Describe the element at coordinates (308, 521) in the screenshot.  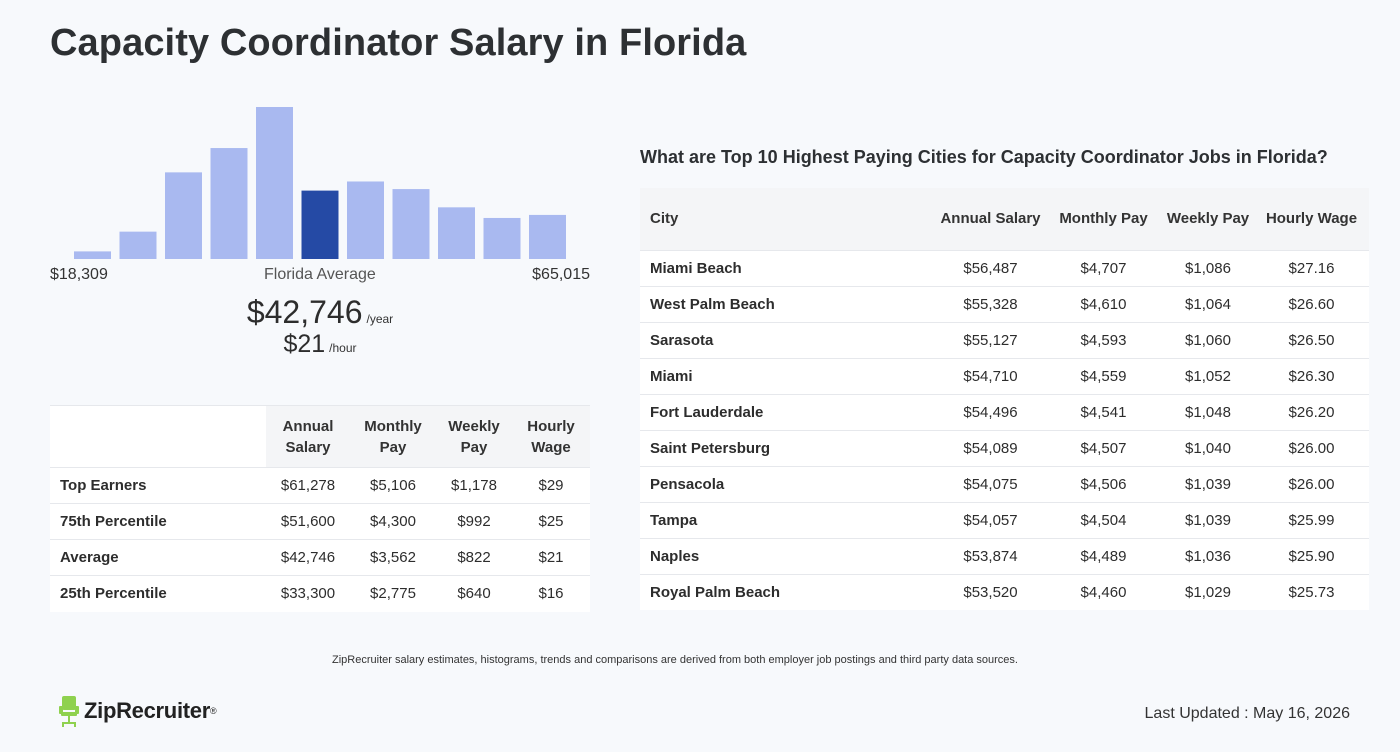
I see `percentile-row-value: $51,600` at that location.